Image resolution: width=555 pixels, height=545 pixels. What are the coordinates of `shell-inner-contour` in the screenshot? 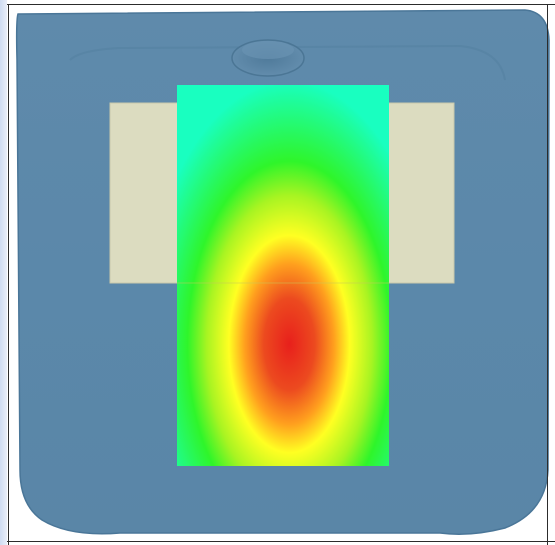 It's located at (287, 62).